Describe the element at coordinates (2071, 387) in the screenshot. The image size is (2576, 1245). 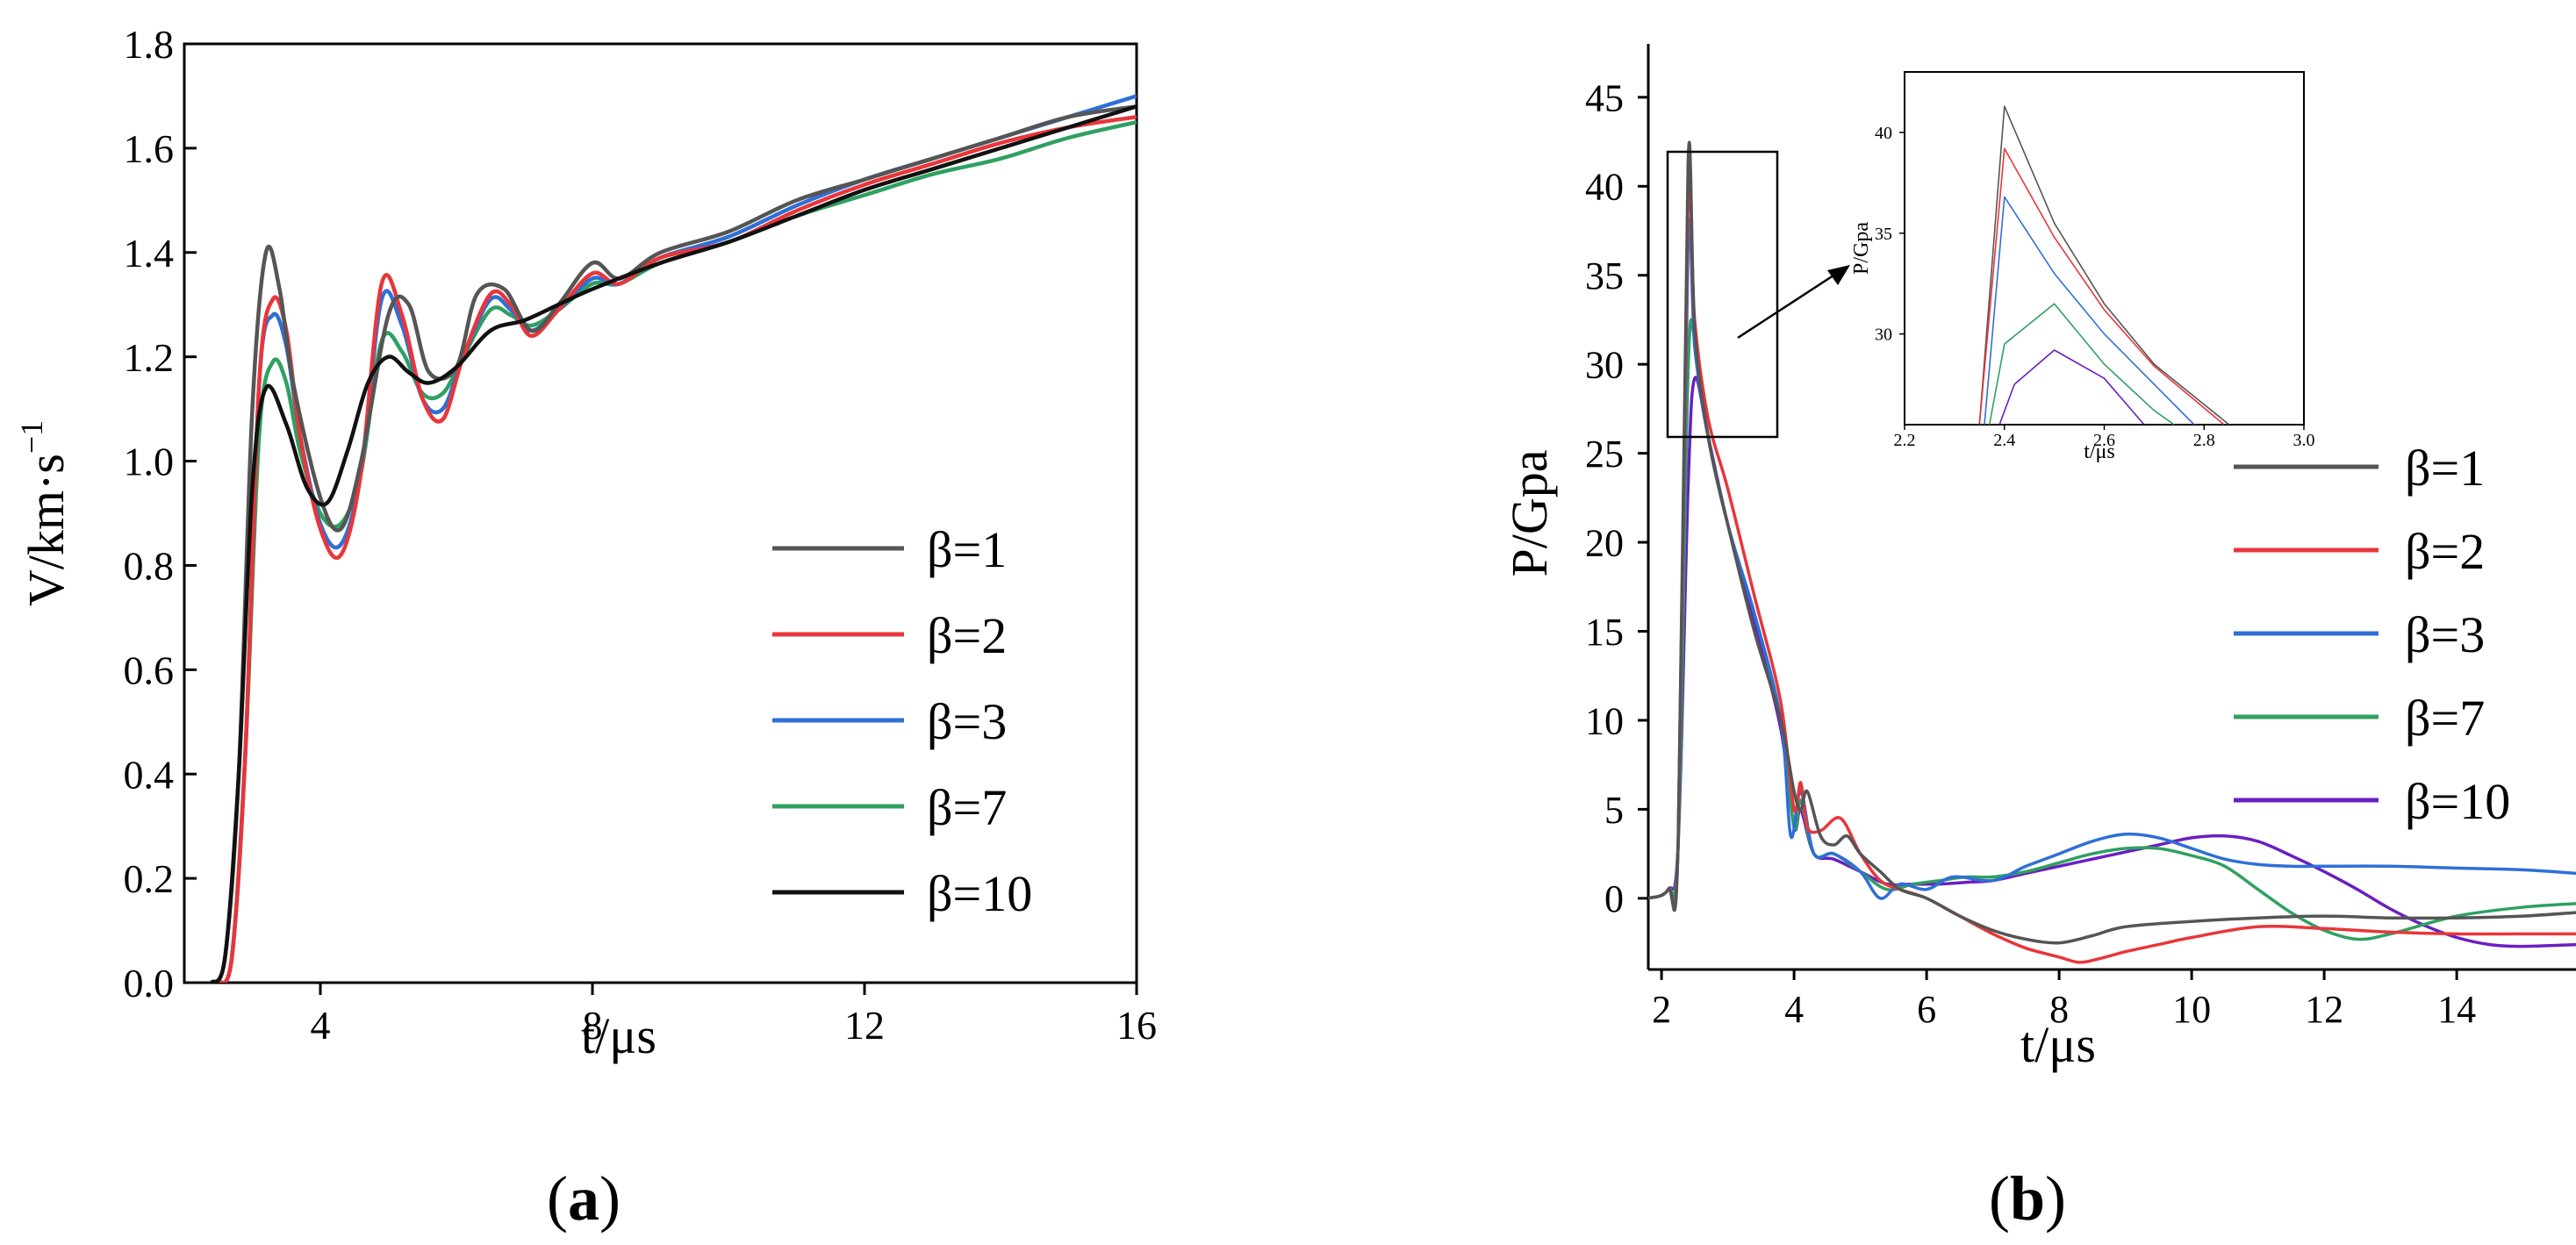
I see `series-line-β=10` at that location.